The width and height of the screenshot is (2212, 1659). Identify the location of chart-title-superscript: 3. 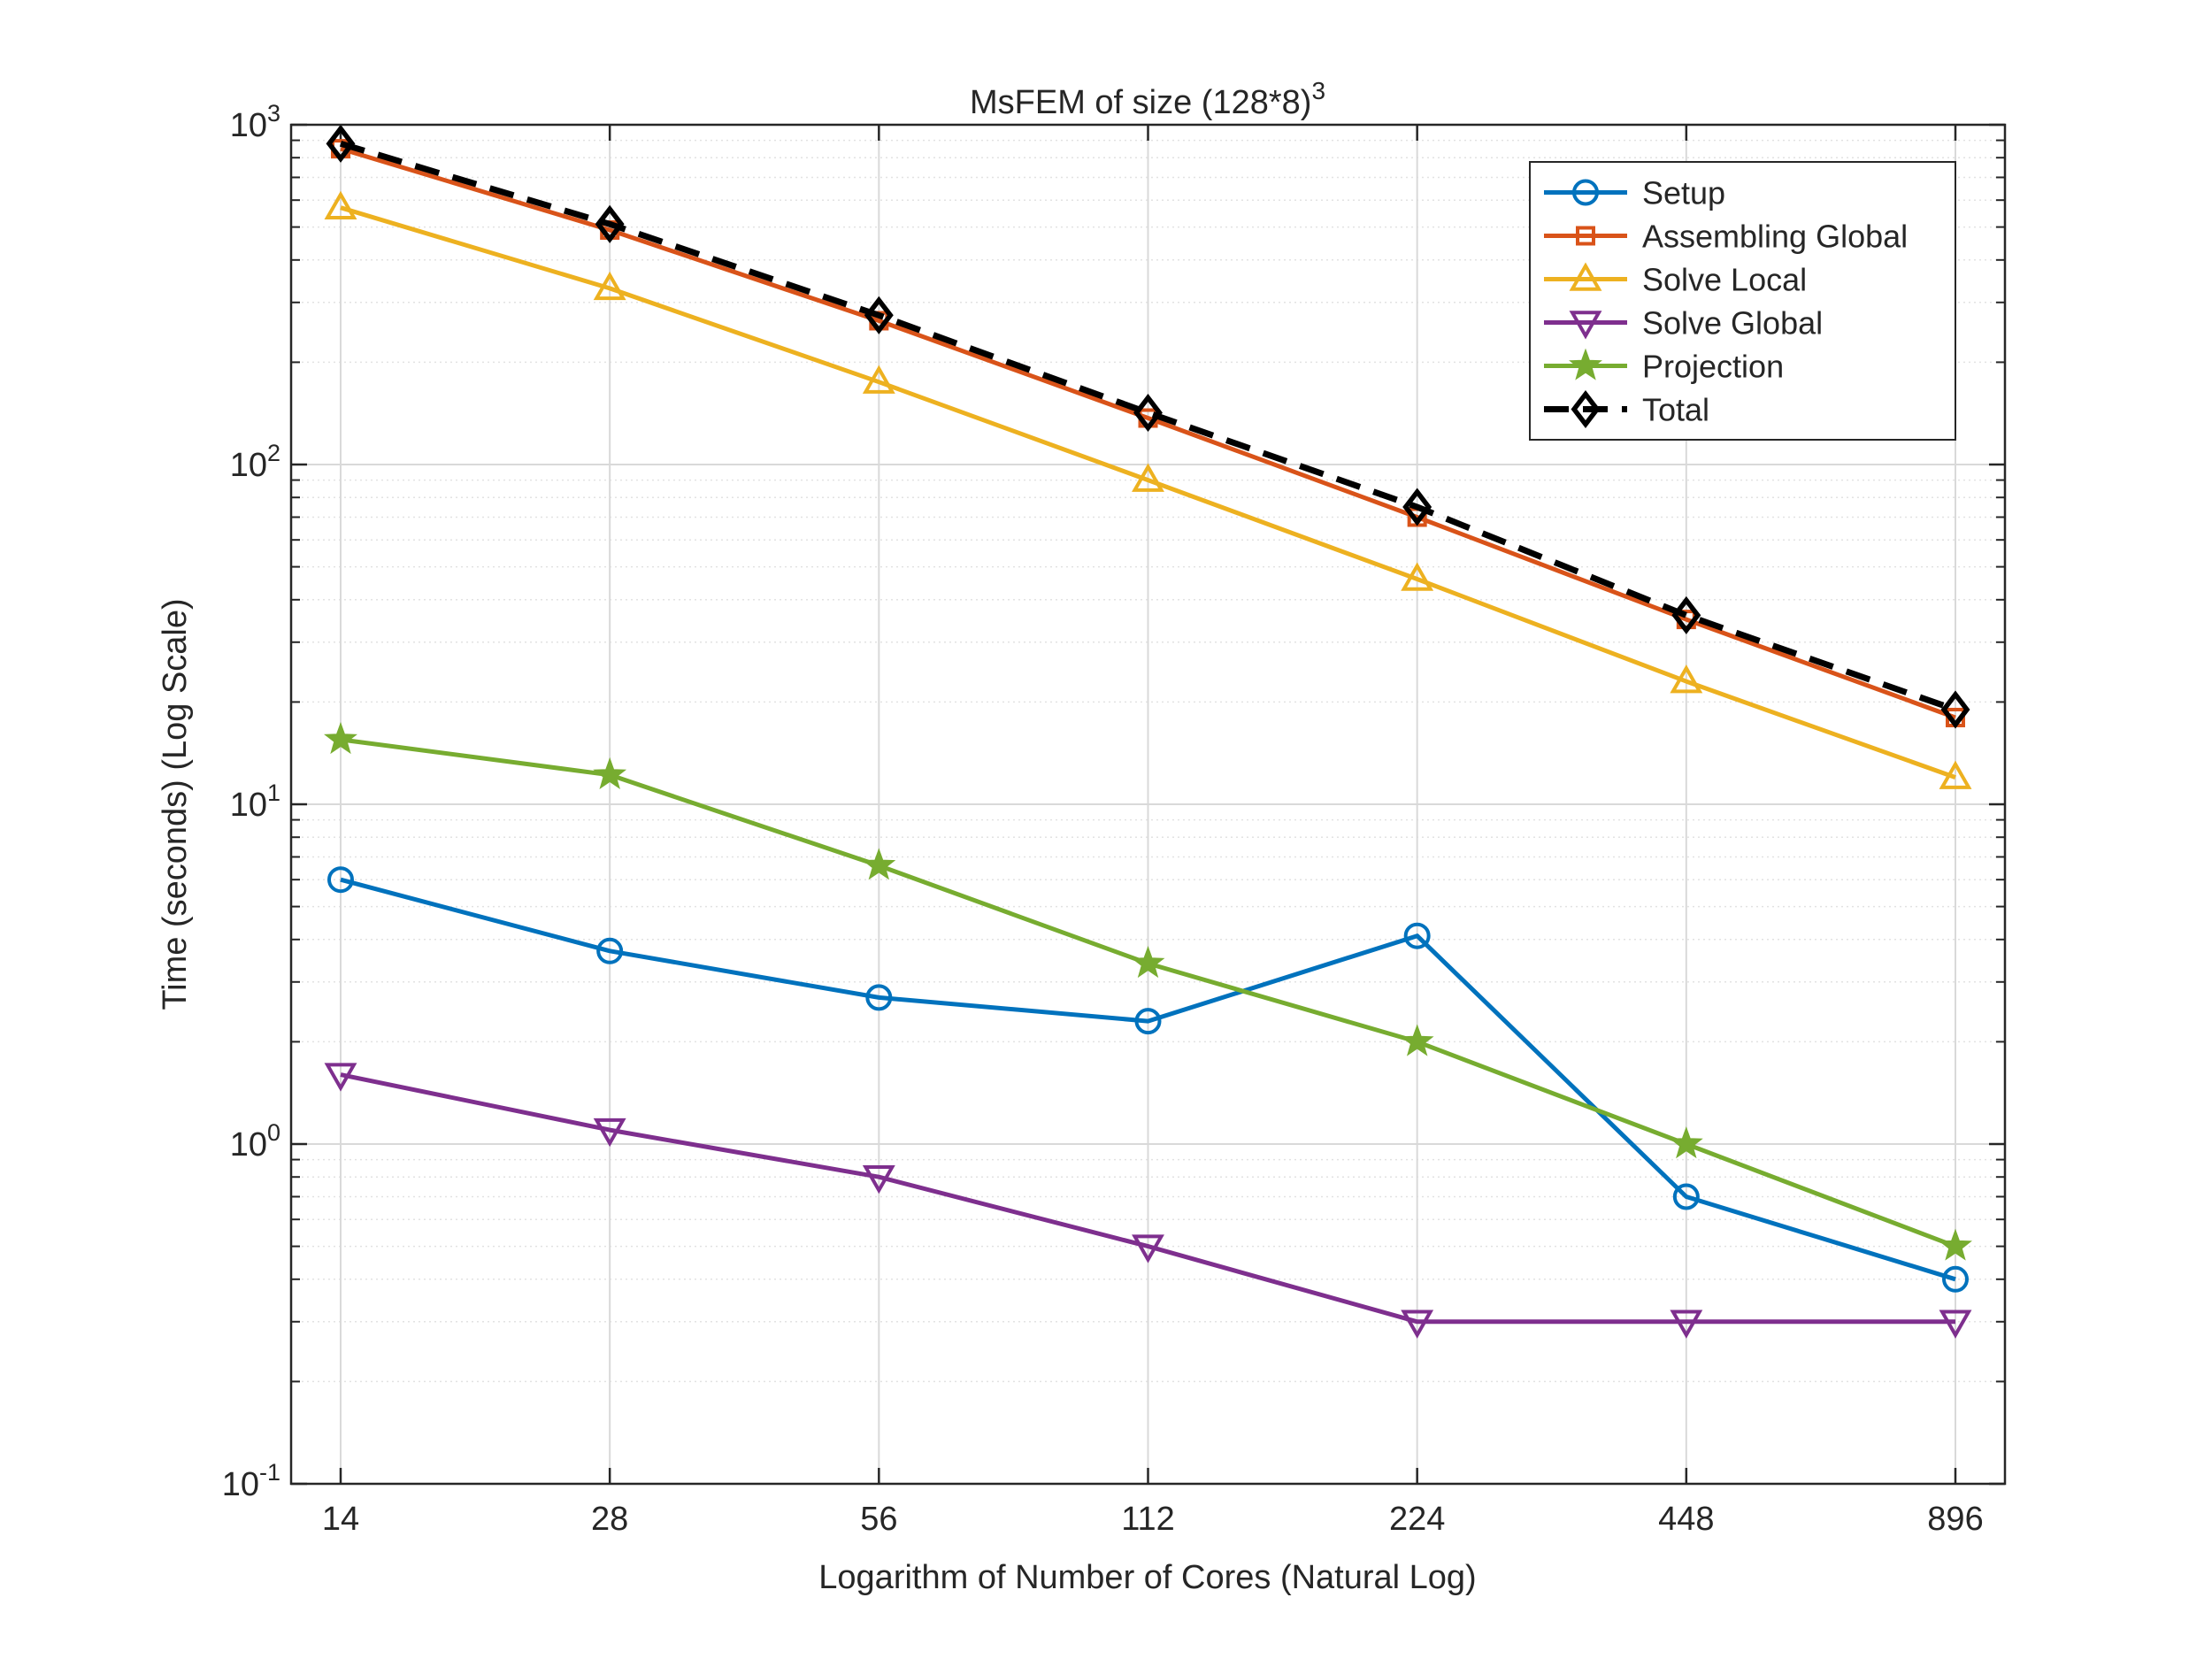
(1318, 91).